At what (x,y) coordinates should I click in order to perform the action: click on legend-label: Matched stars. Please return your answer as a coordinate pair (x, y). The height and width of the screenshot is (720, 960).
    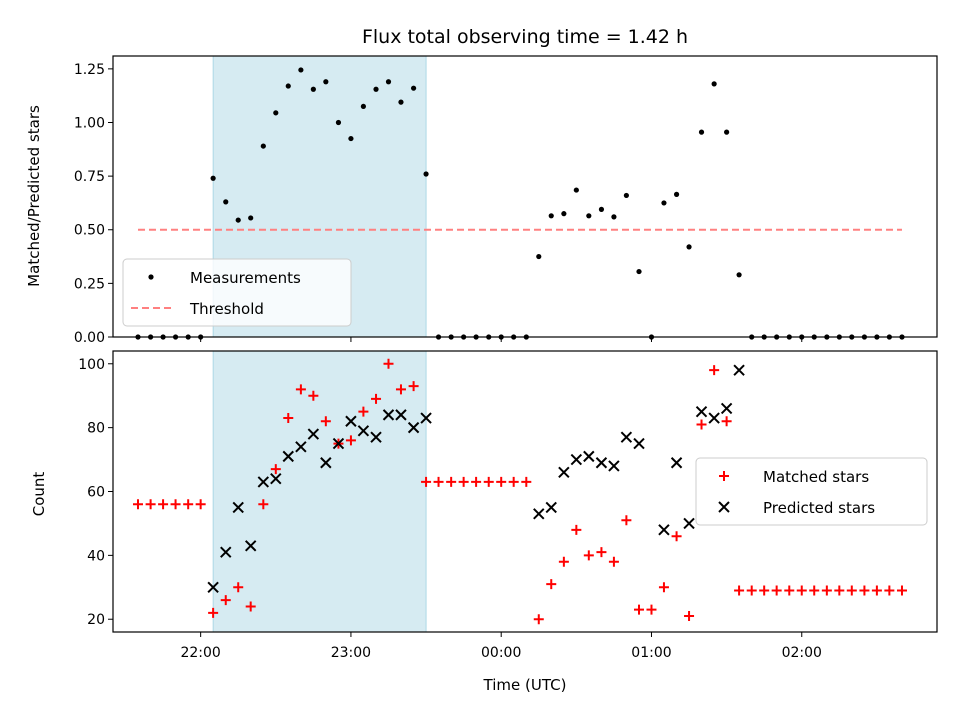
    Looking at the image, I should click on (816, 477).